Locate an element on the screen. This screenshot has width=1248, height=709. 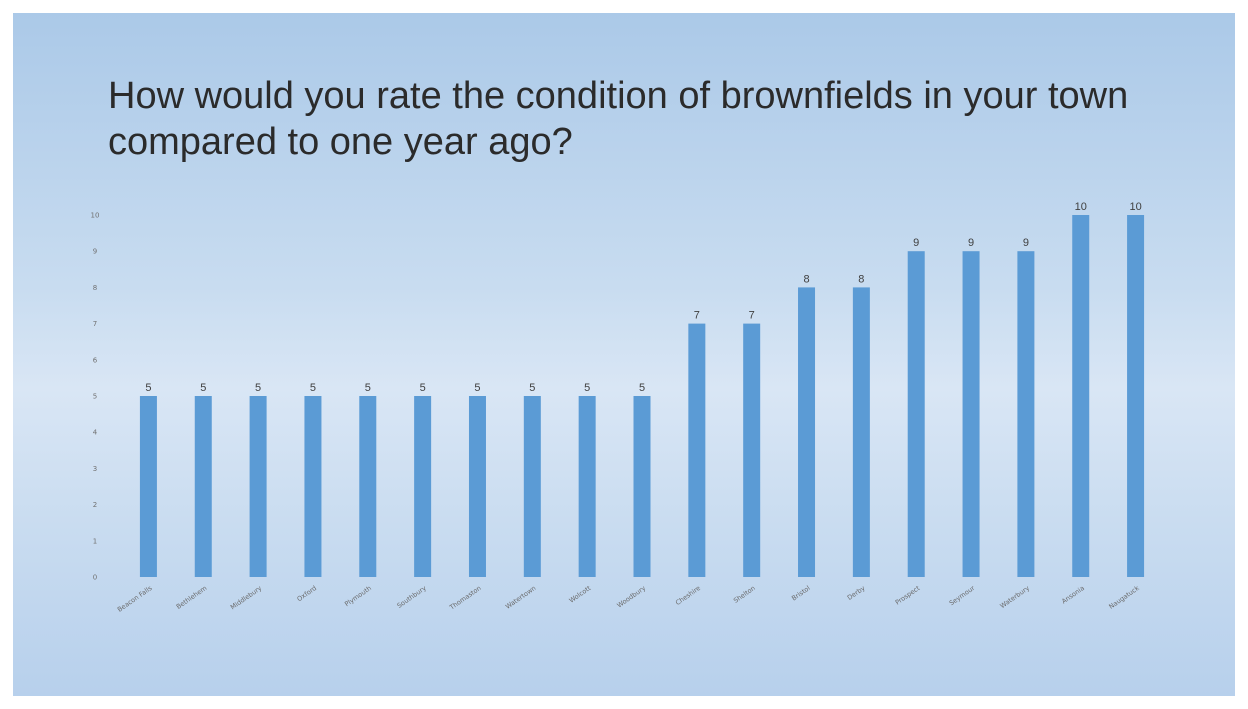
x-category-label: Woodbury is located at coordinates (632, 597).